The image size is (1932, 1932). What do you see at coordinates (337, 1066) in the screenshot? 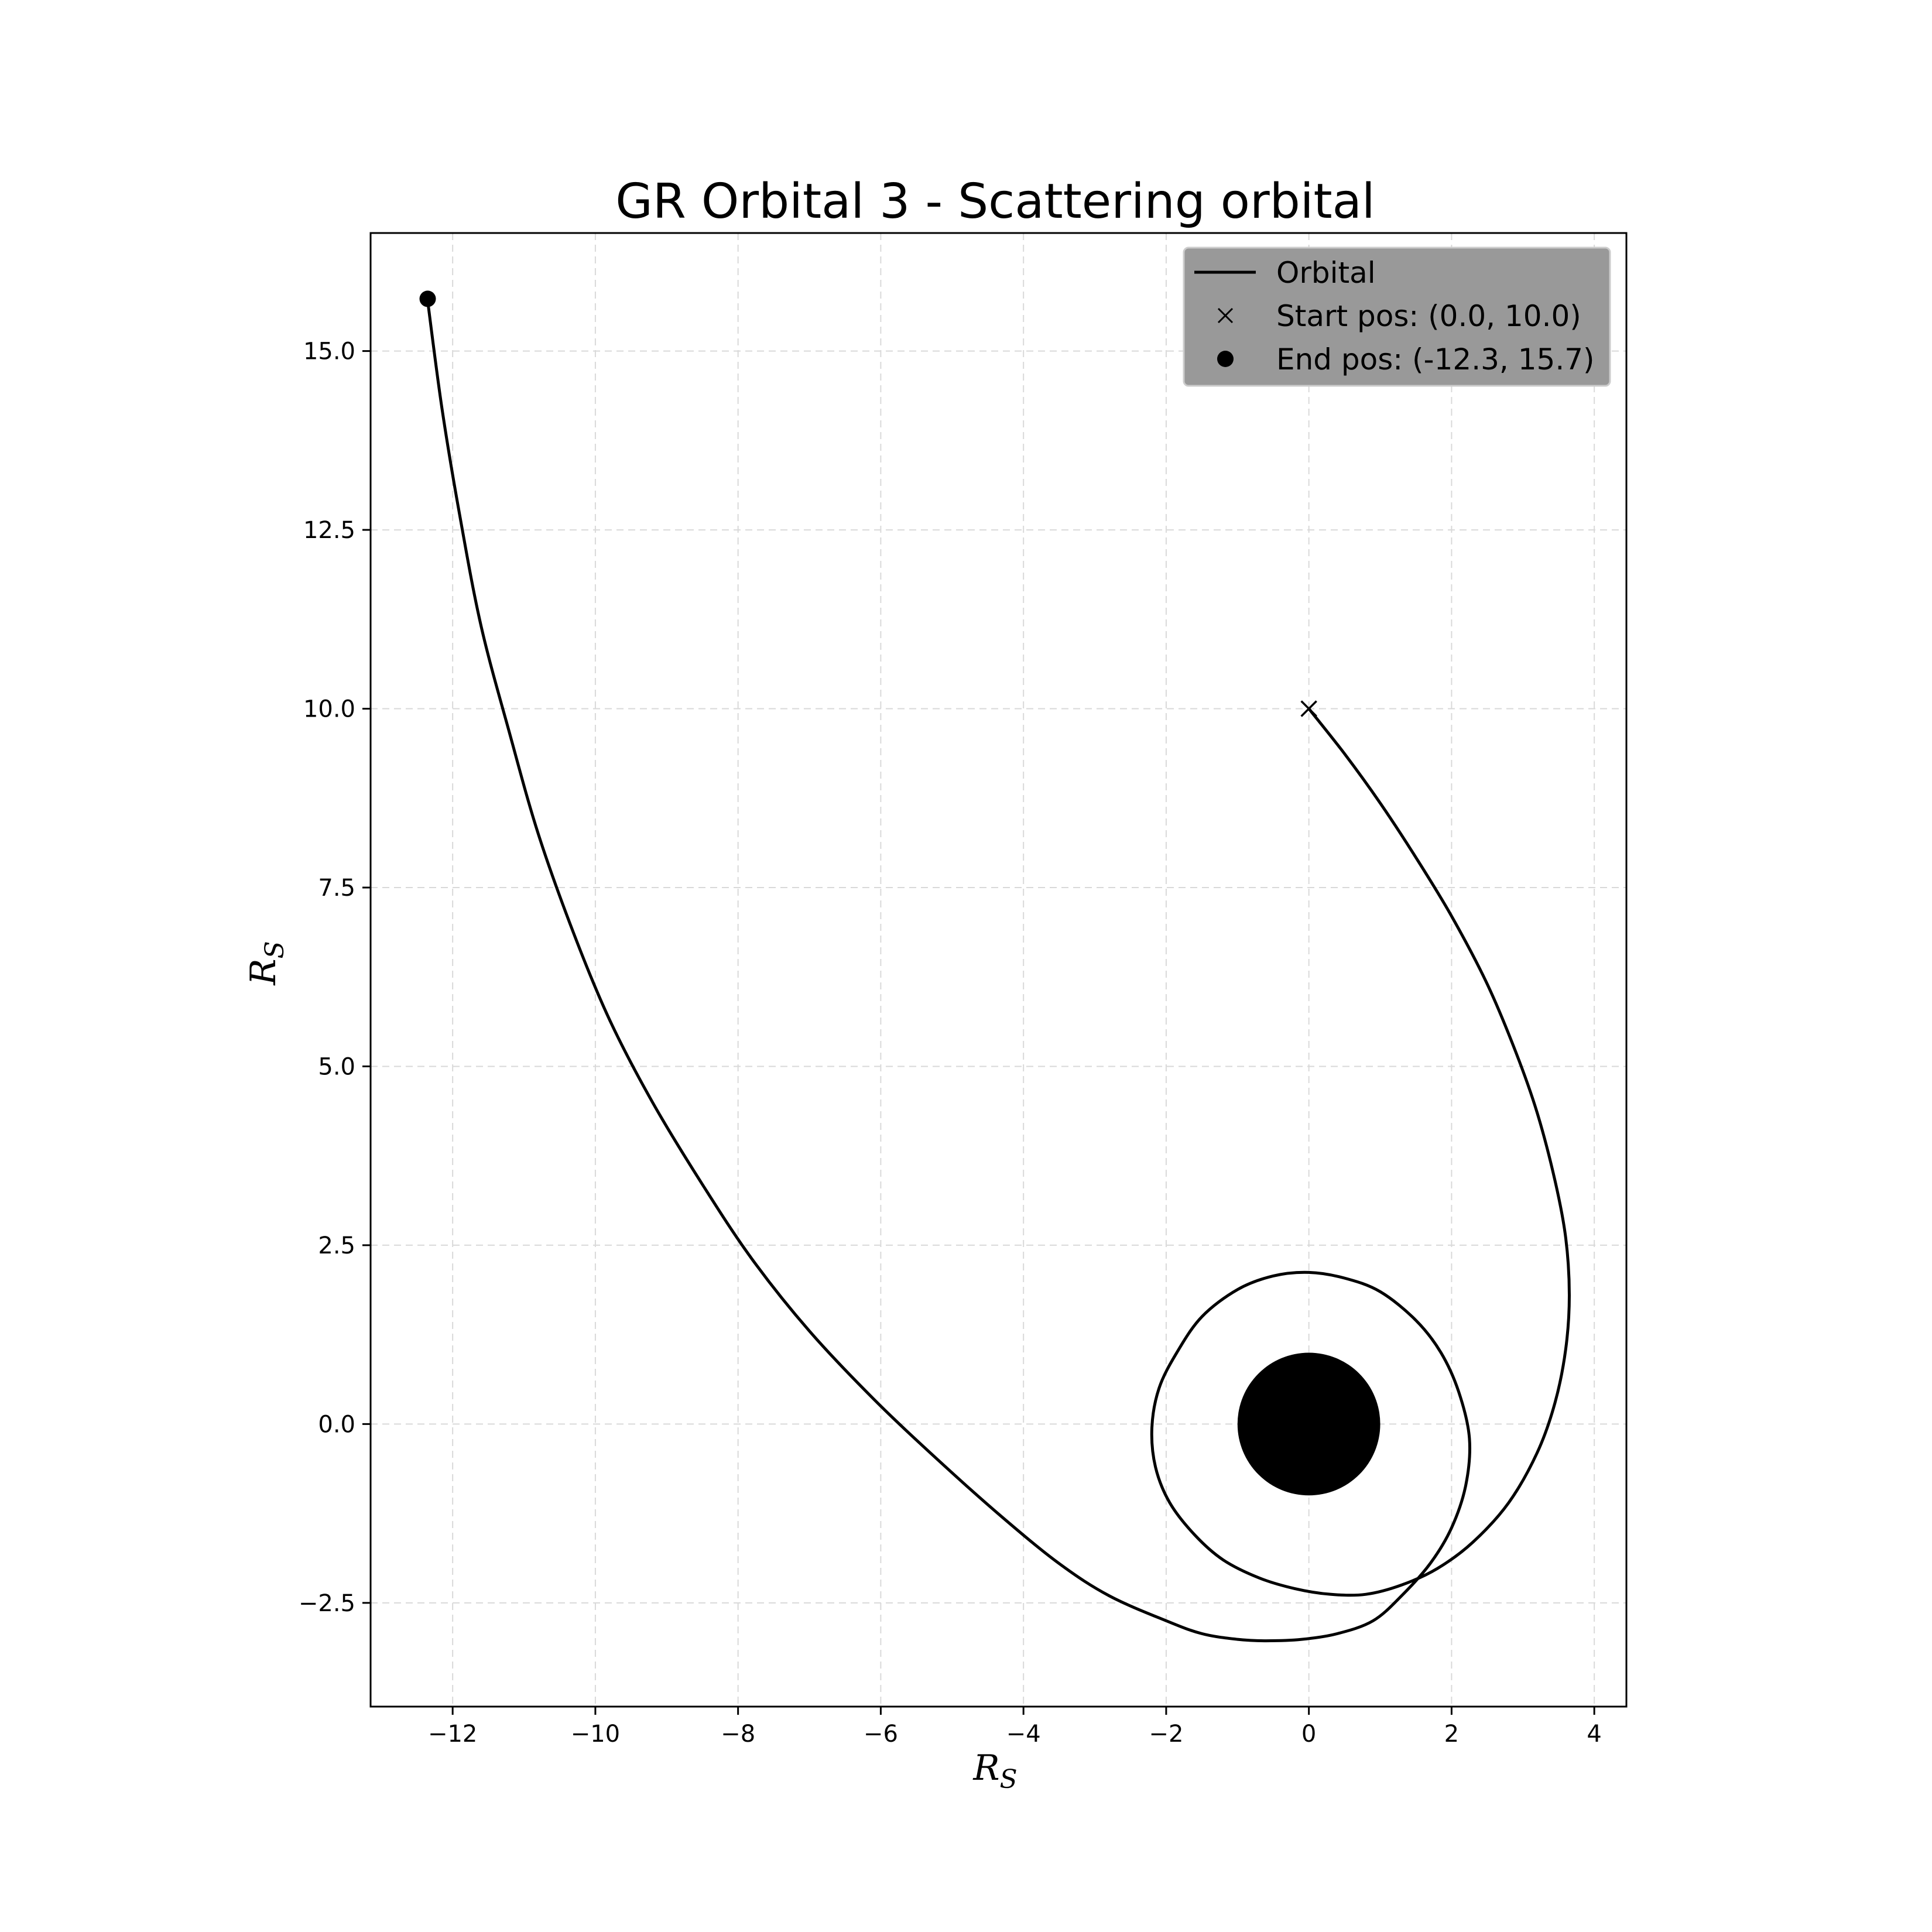
I see `y-tick-label: 5.0` at bounding box center [337, 1066].